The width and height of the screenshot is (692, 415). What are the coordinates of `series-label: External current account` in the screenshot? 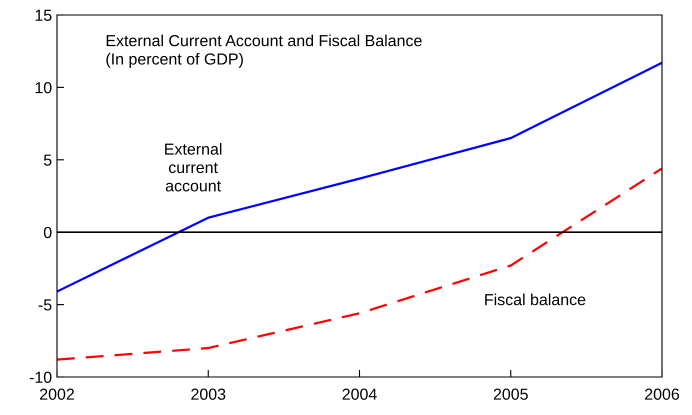 It's located at (193, 167).